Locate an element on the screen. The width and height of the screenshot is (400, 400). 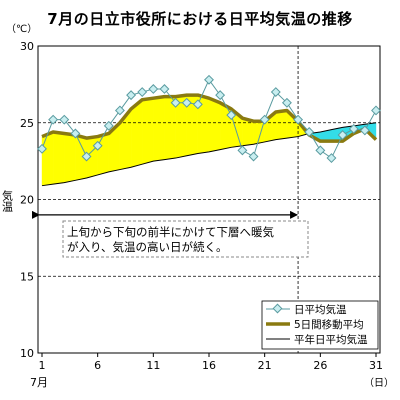
annotation-box is located at coordinates (185, 239).